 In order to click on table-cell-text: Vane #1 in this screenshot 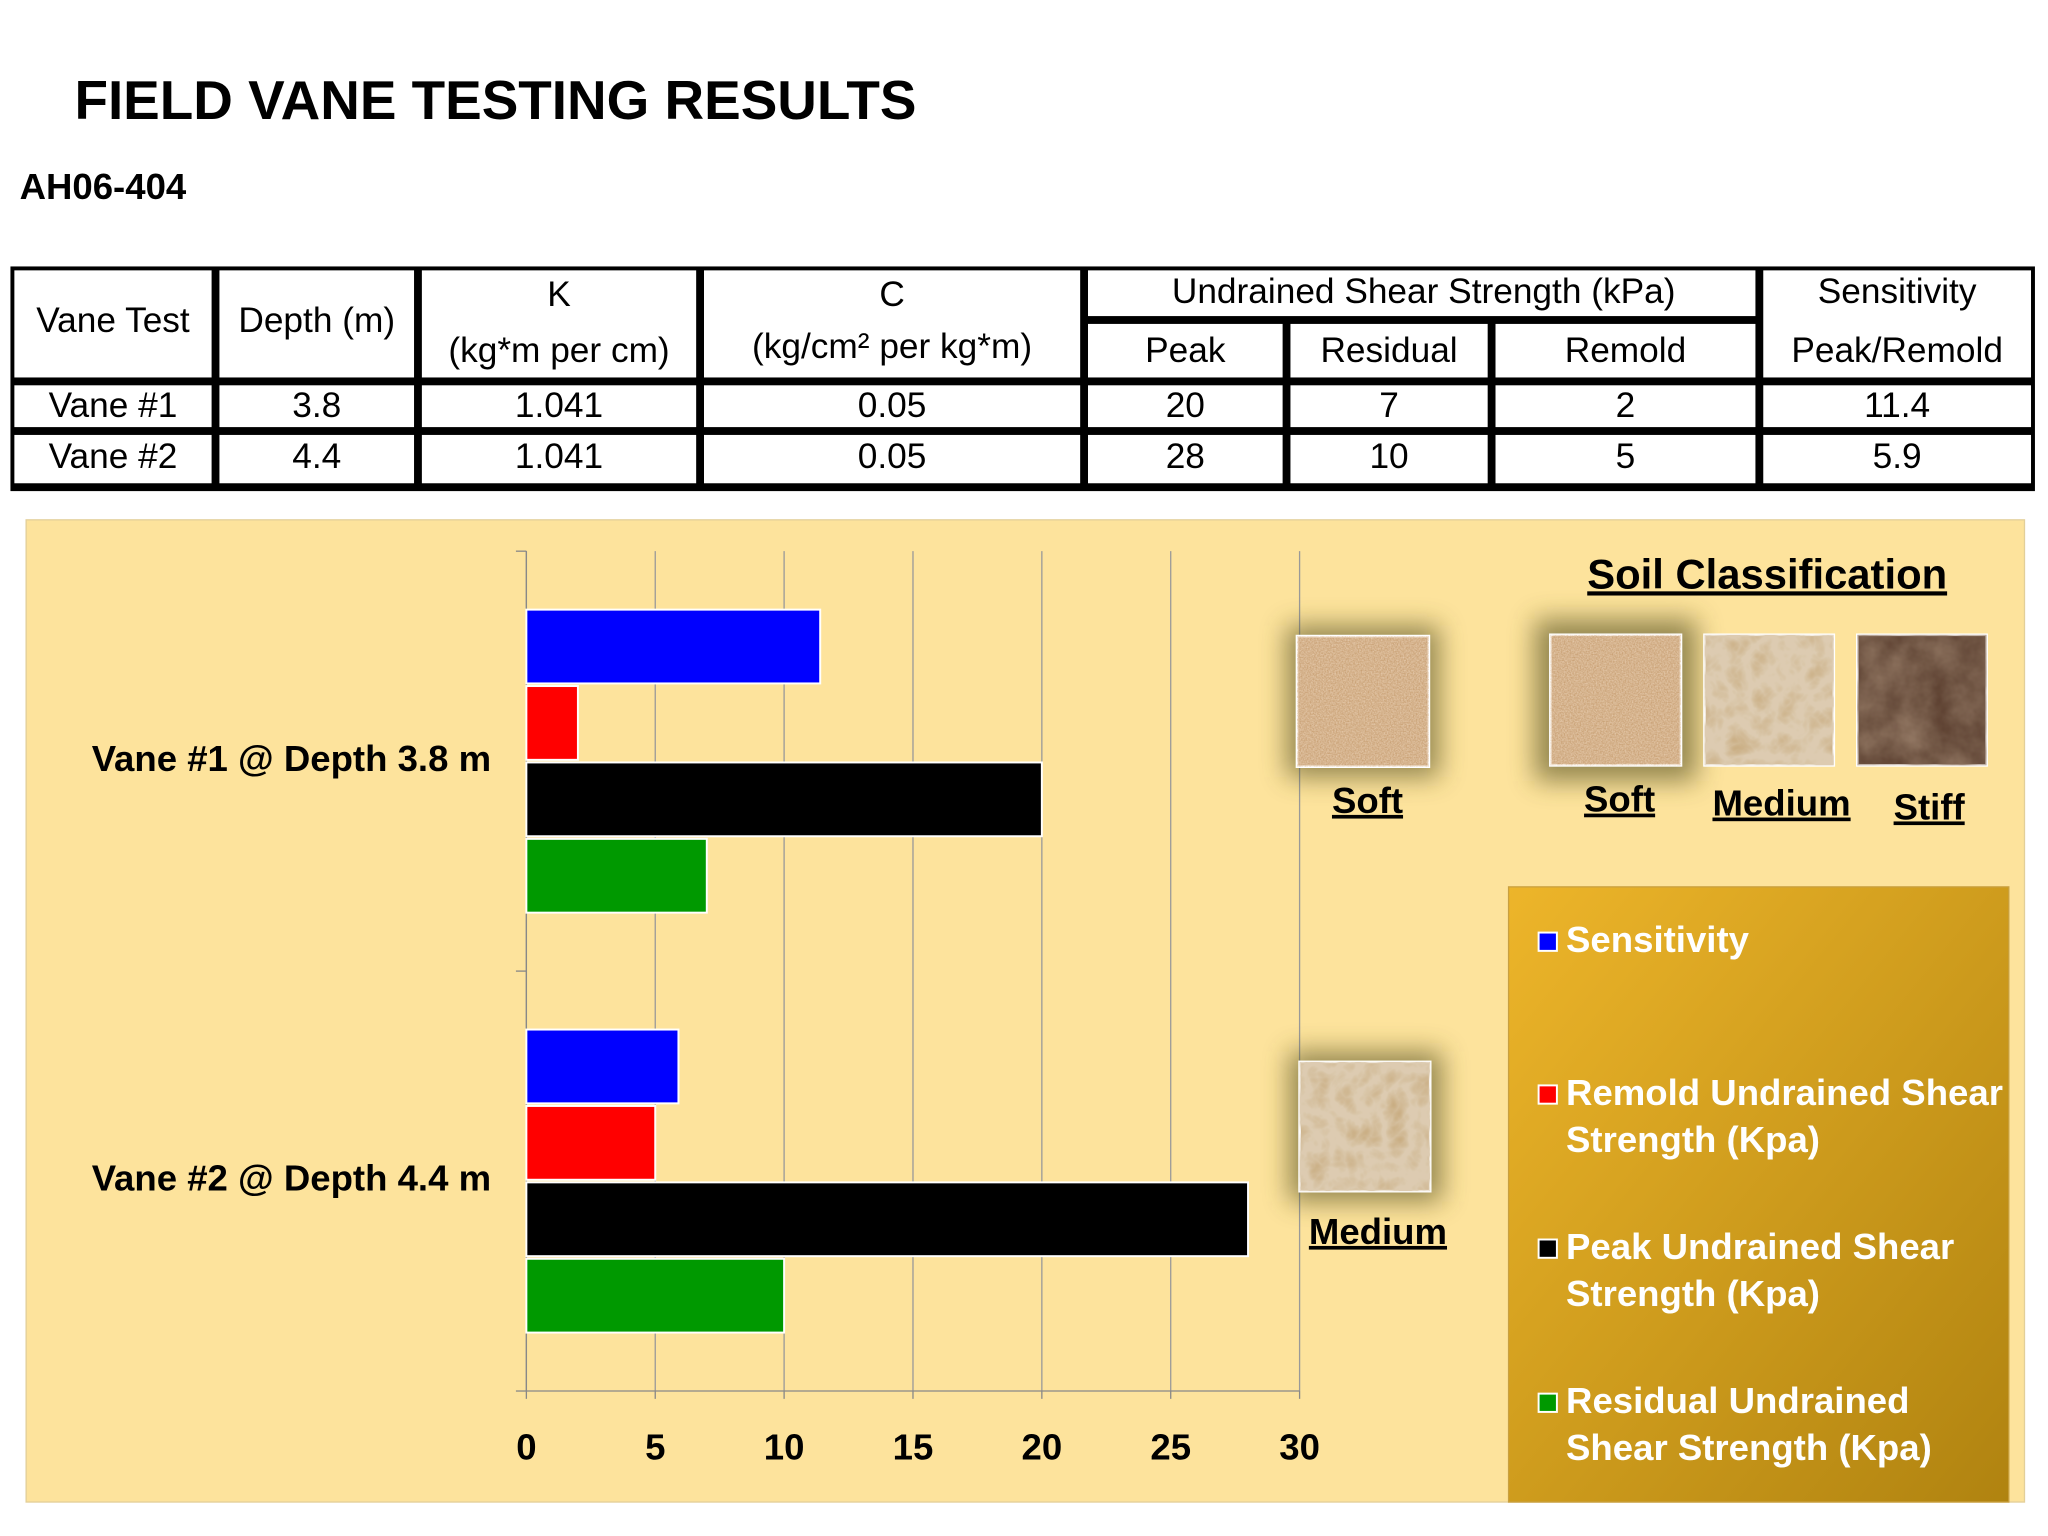, I will do `click(113, 405)`.